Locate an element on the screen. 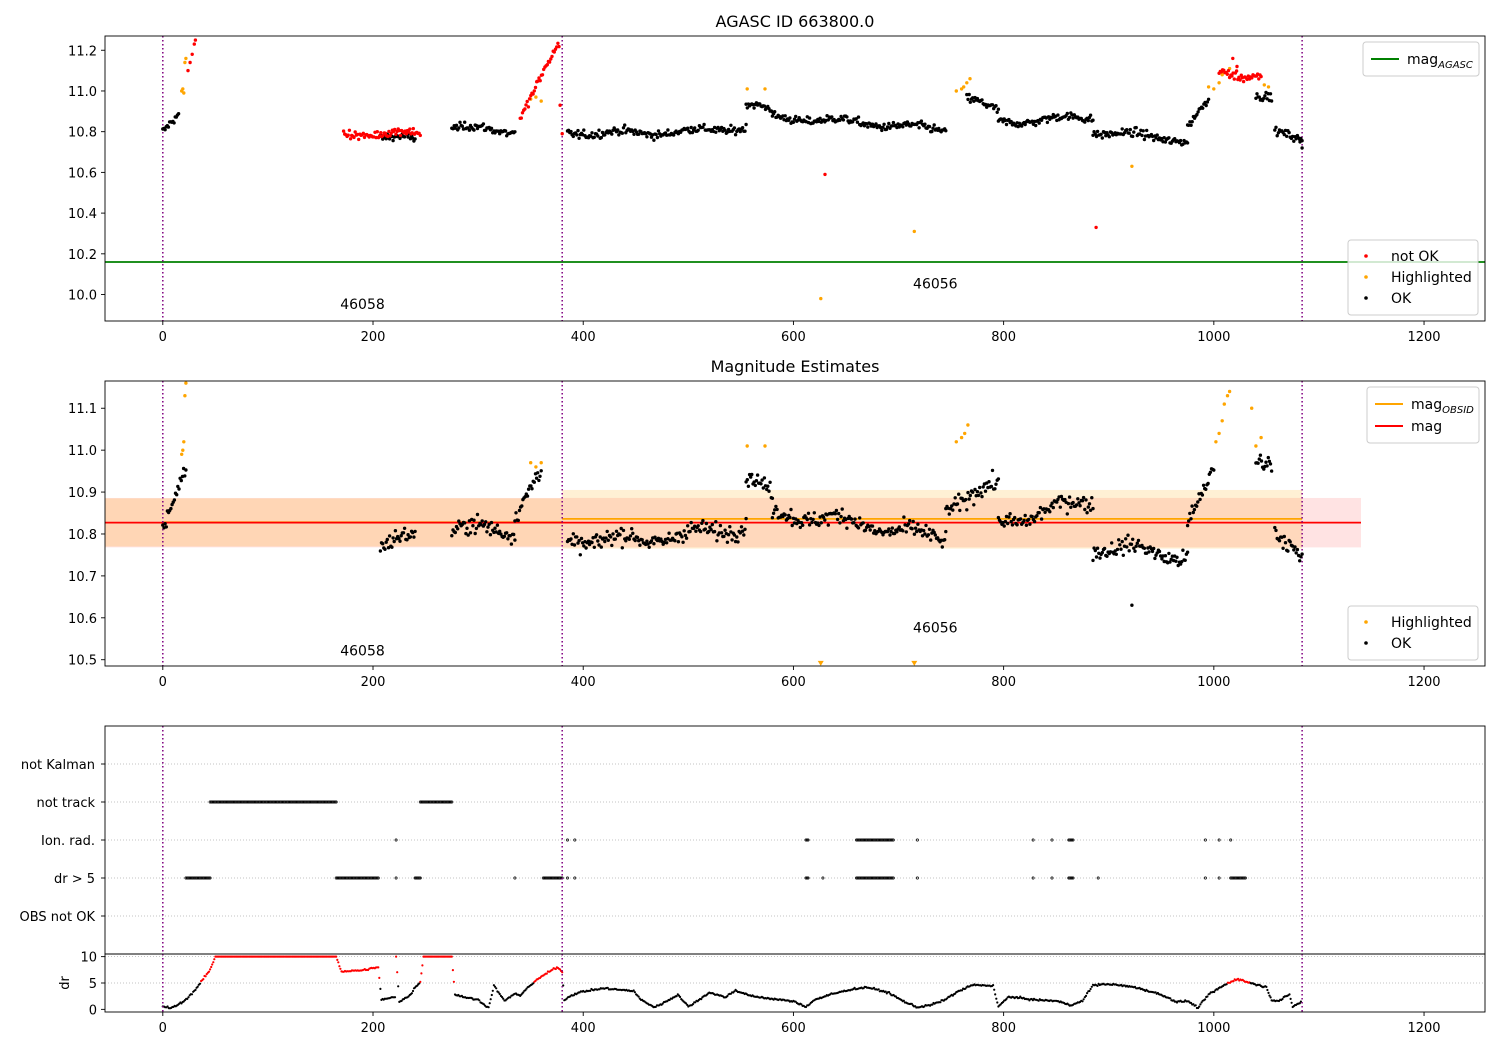  marker-legend: not OK Highlighted OK is located at coordinates (1413, 277).